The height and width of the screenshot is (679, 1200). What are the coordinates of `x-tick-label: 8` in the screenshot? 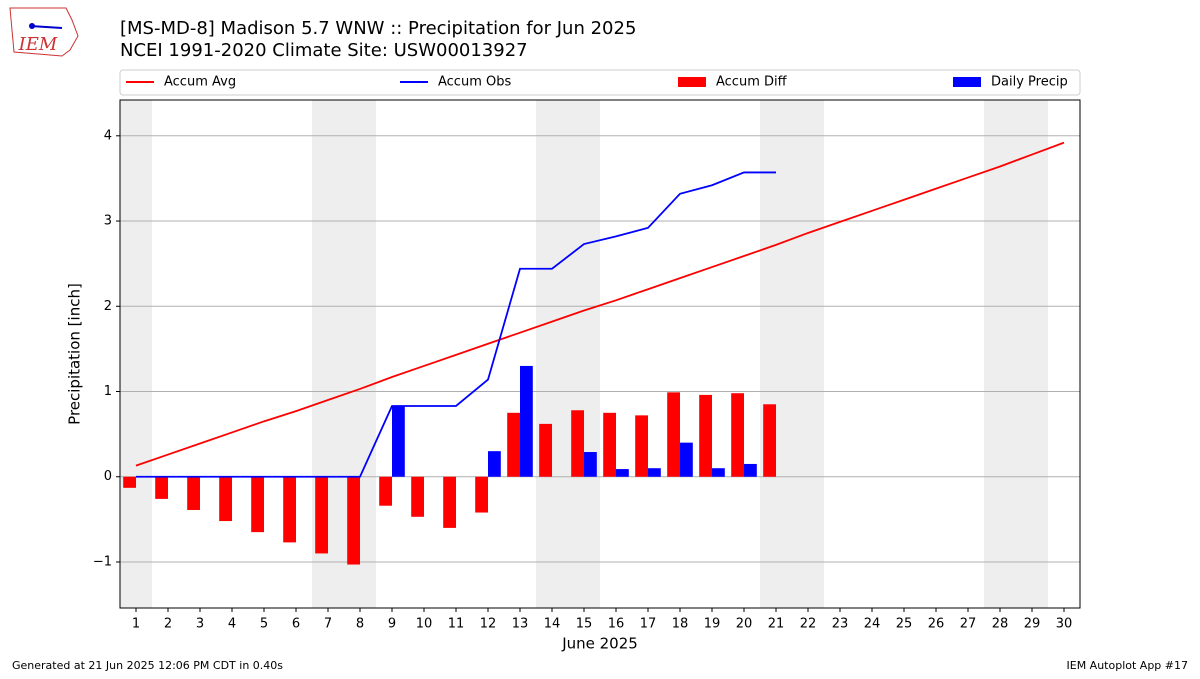 It's located at (360, 624).